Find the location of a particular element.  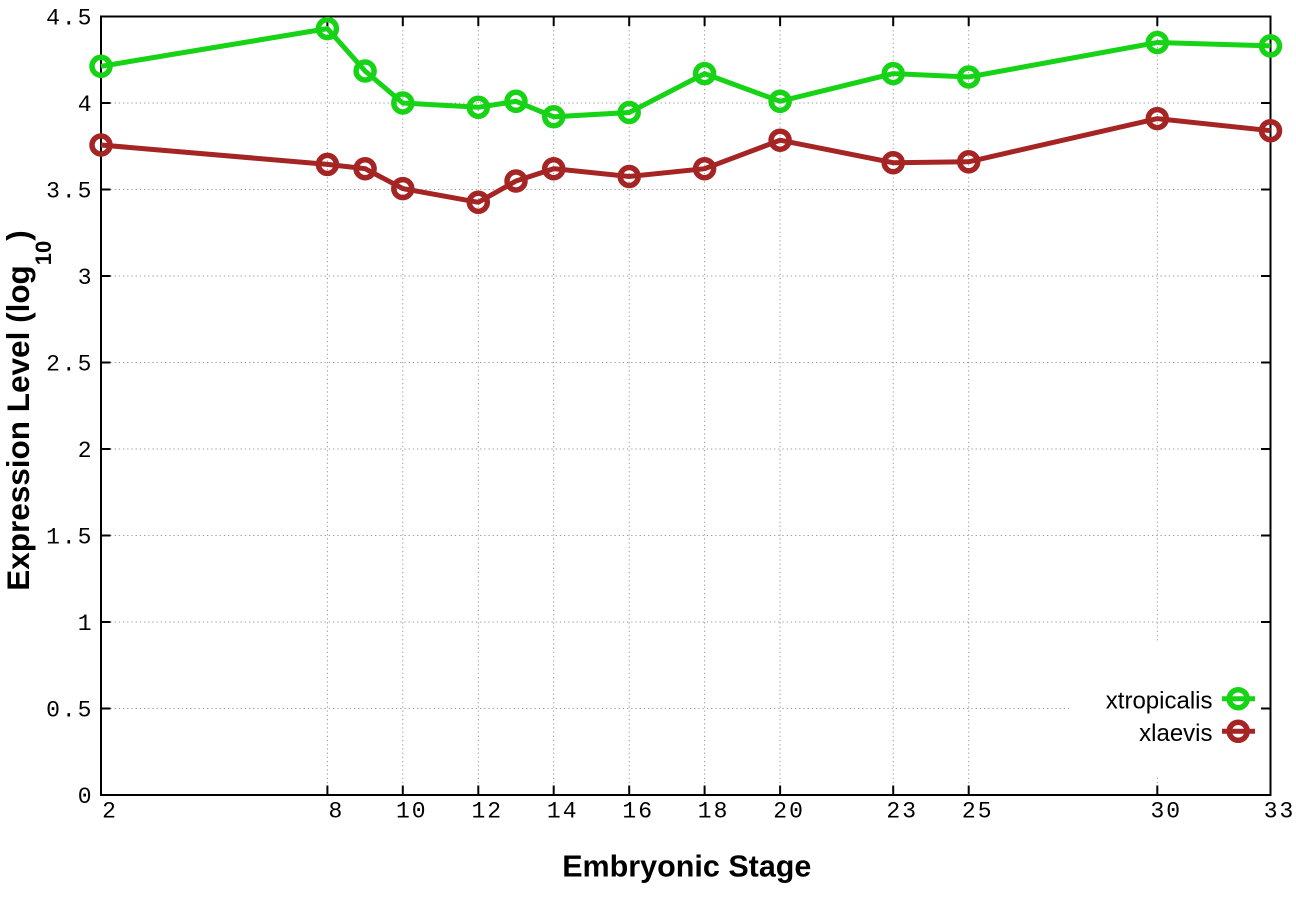

svg-text: 0.5 is located at coordinates (69, 711).